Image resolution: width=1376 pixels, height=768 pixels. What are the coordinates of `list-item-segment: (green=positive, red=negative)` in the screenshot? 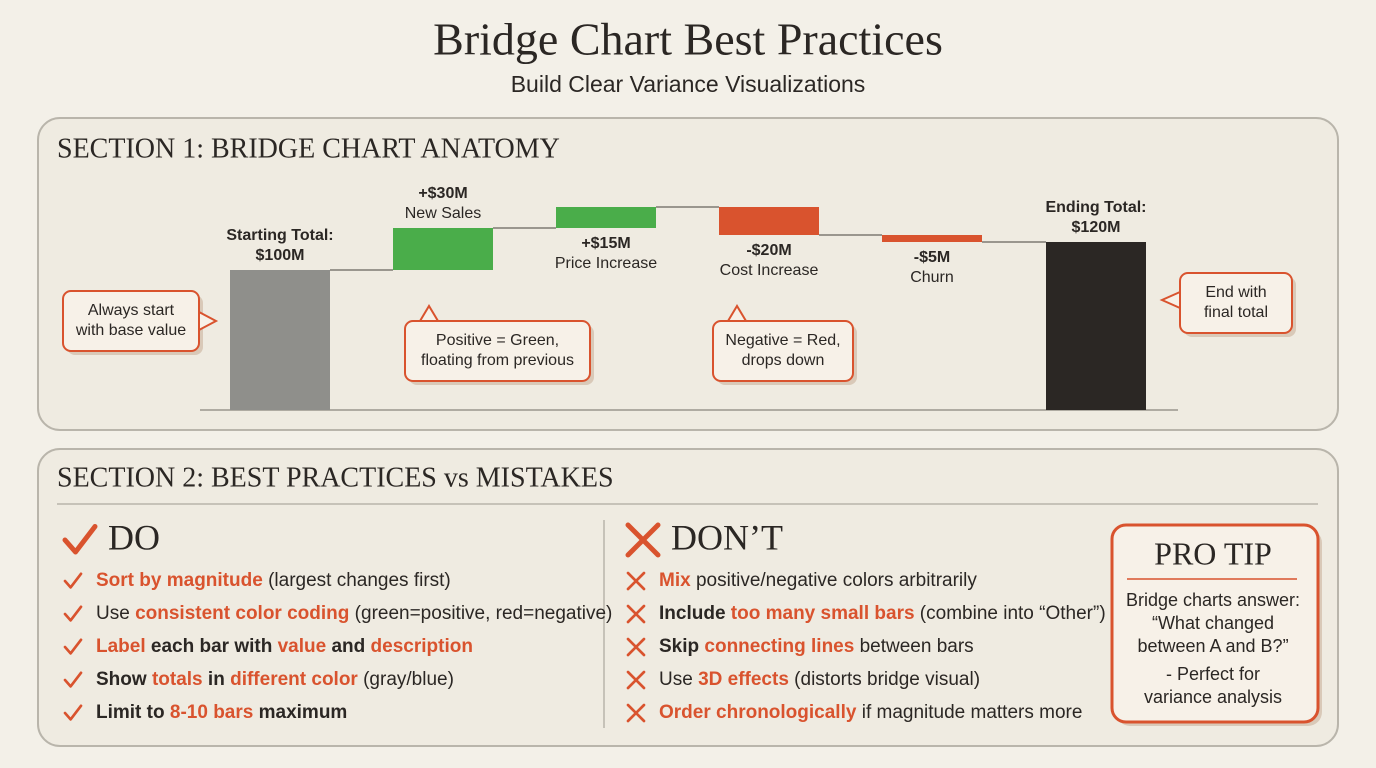 It's located at (480, 613).